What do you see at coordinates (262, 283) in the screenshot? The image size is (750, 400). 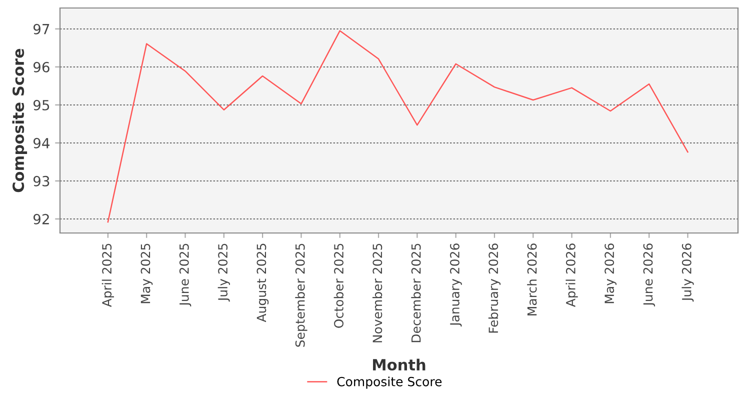 I see `x-tick-label: August 2025` at bounding box center [262, 283].